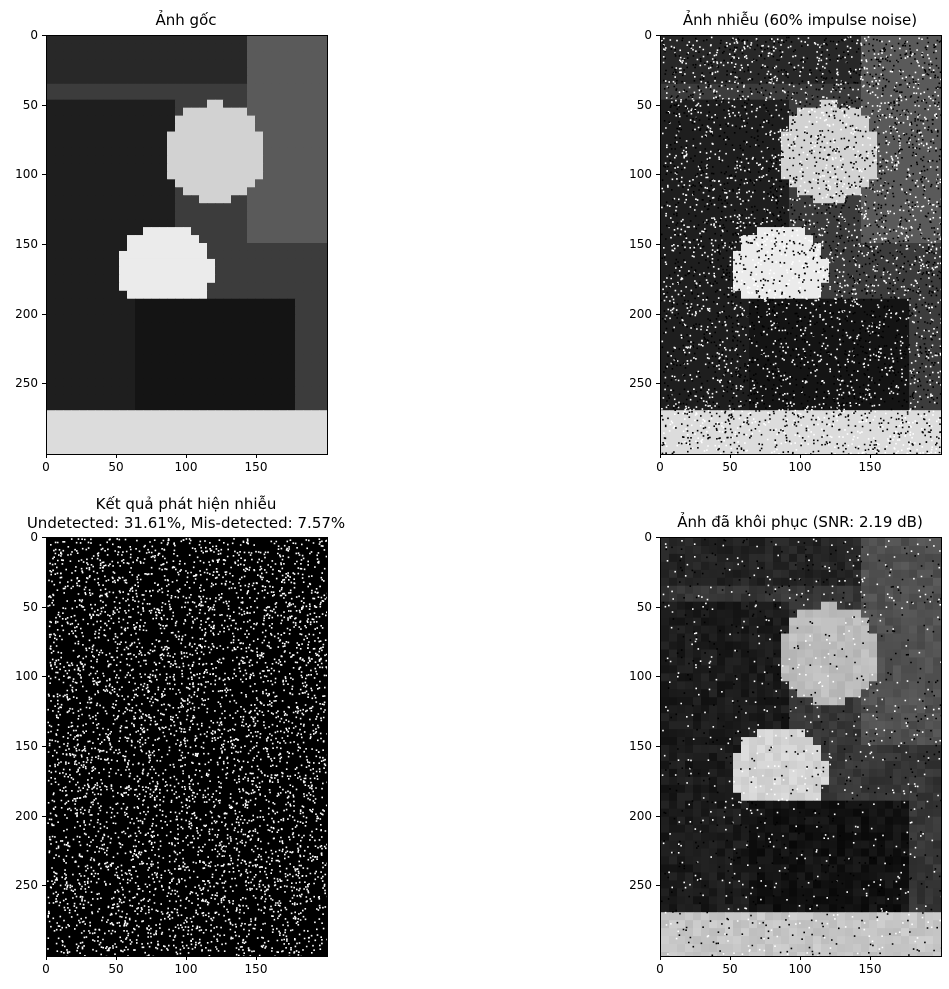 Image resolution: width=949 pixels, height=989 pixels. I want to click on restored-image-frame, so click(801, 747).